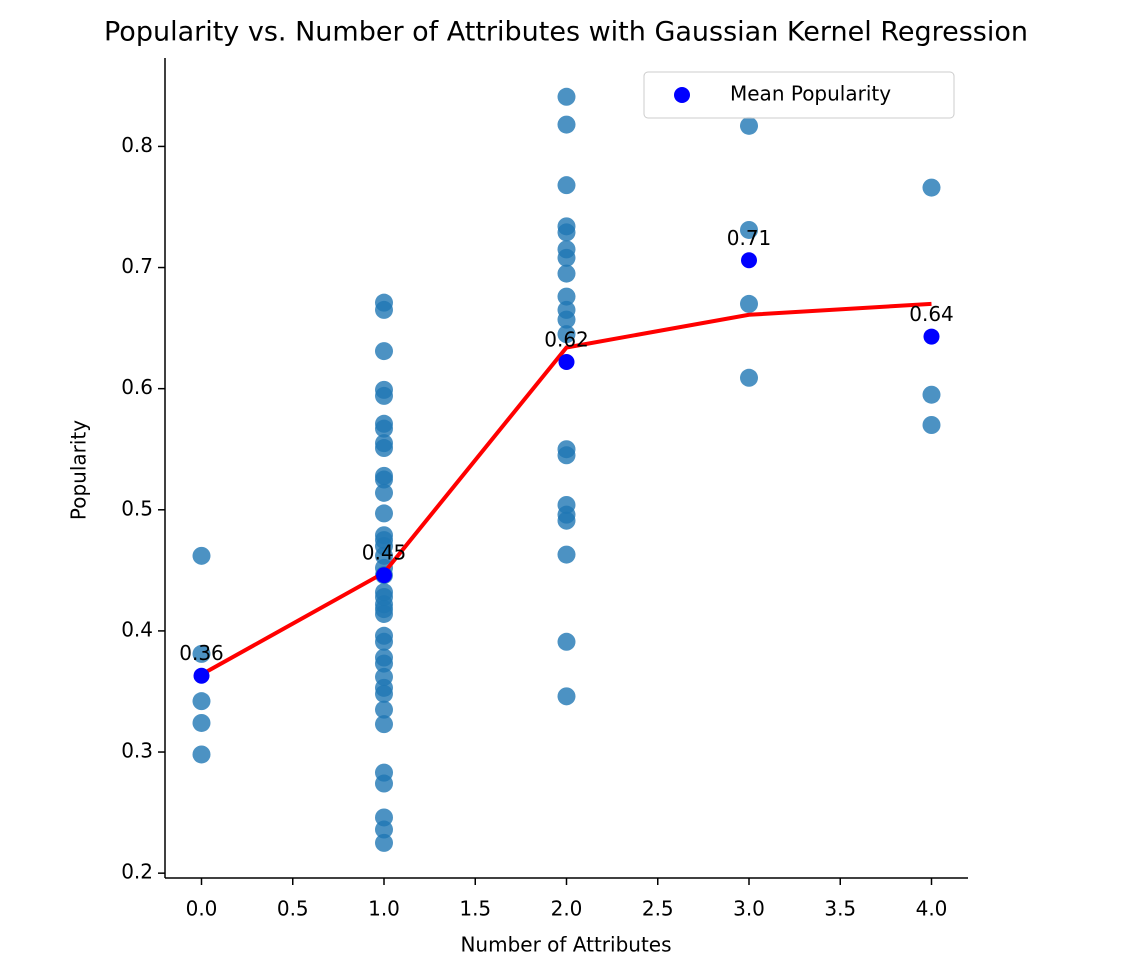 The image size is (1133, 980). I want to click on data-label: 0.36, so click(201, 653).